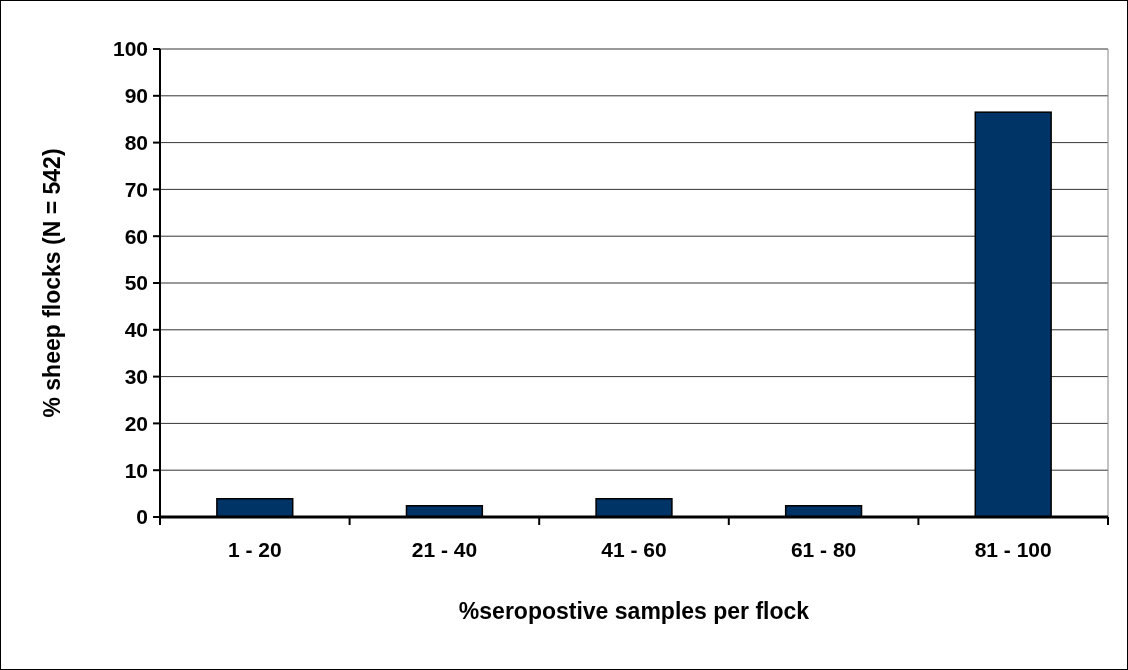 The width and height of the screenshot is (1128, 670). What do you see at coordinates (136, 189) in the screenshot?
I see `y-tick-label: 70` at bounding box center [136, 189].